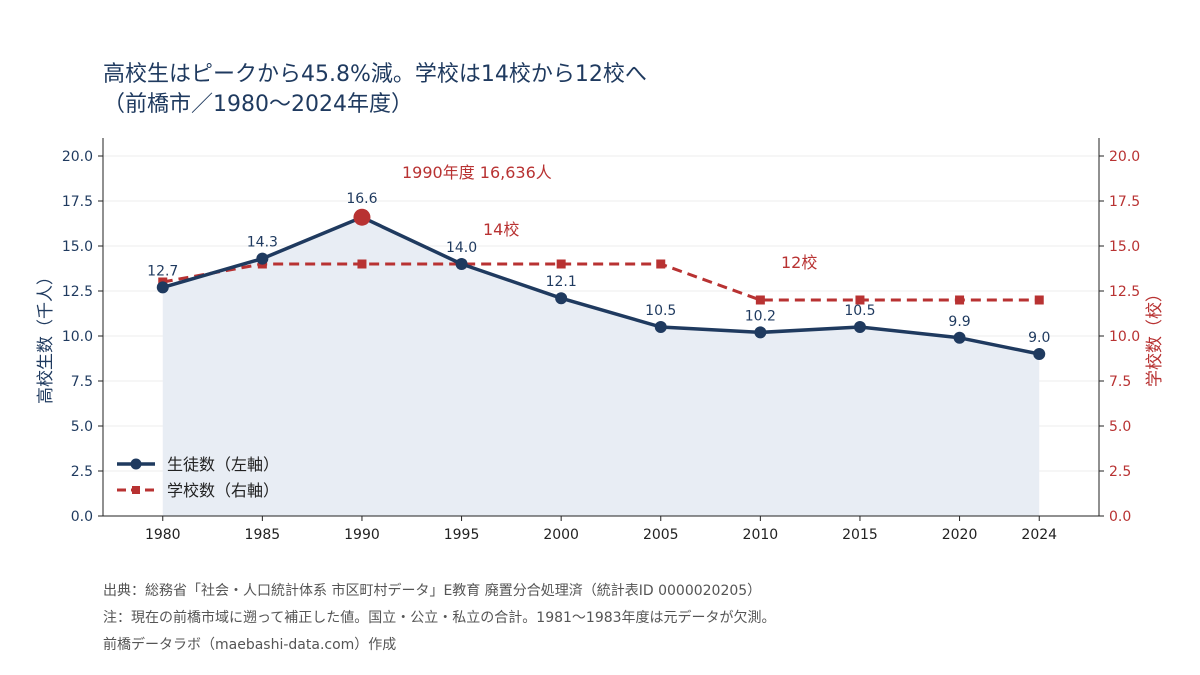  I want to click on right-y-axis-ticks: 0.0 2.5 5.0 7.5 10.0 12.5 15.0 17.5 20.0, so click(1119, 337).